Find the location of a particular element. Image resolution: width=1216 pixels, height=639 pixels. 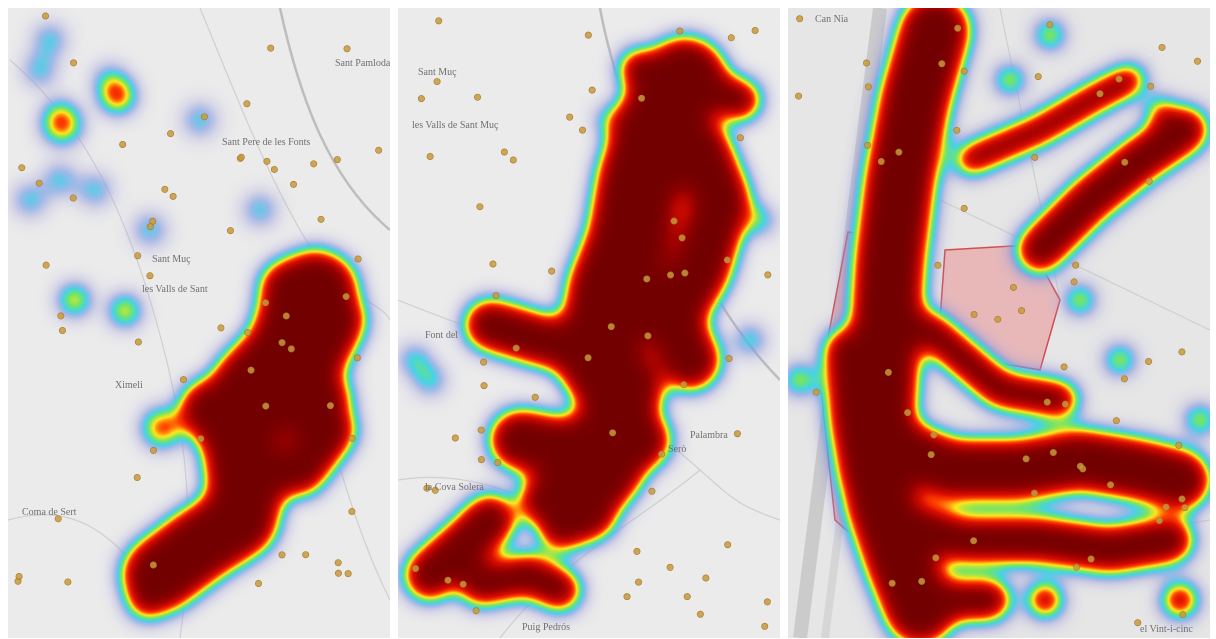

place-label: Sant Pere de les Fonts is located at coordinates (266, 142).